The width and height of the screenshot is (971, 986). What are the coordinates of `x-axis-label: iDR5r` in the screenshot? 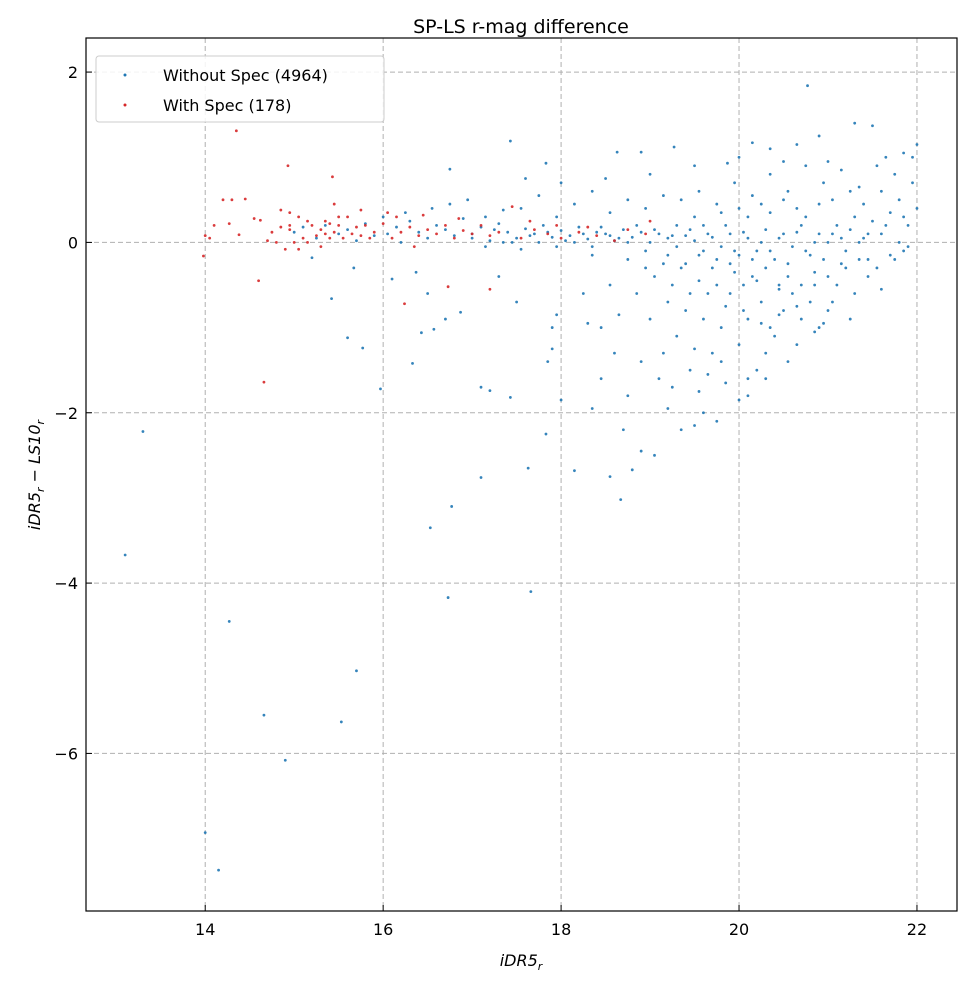 It's located at (522, 962).